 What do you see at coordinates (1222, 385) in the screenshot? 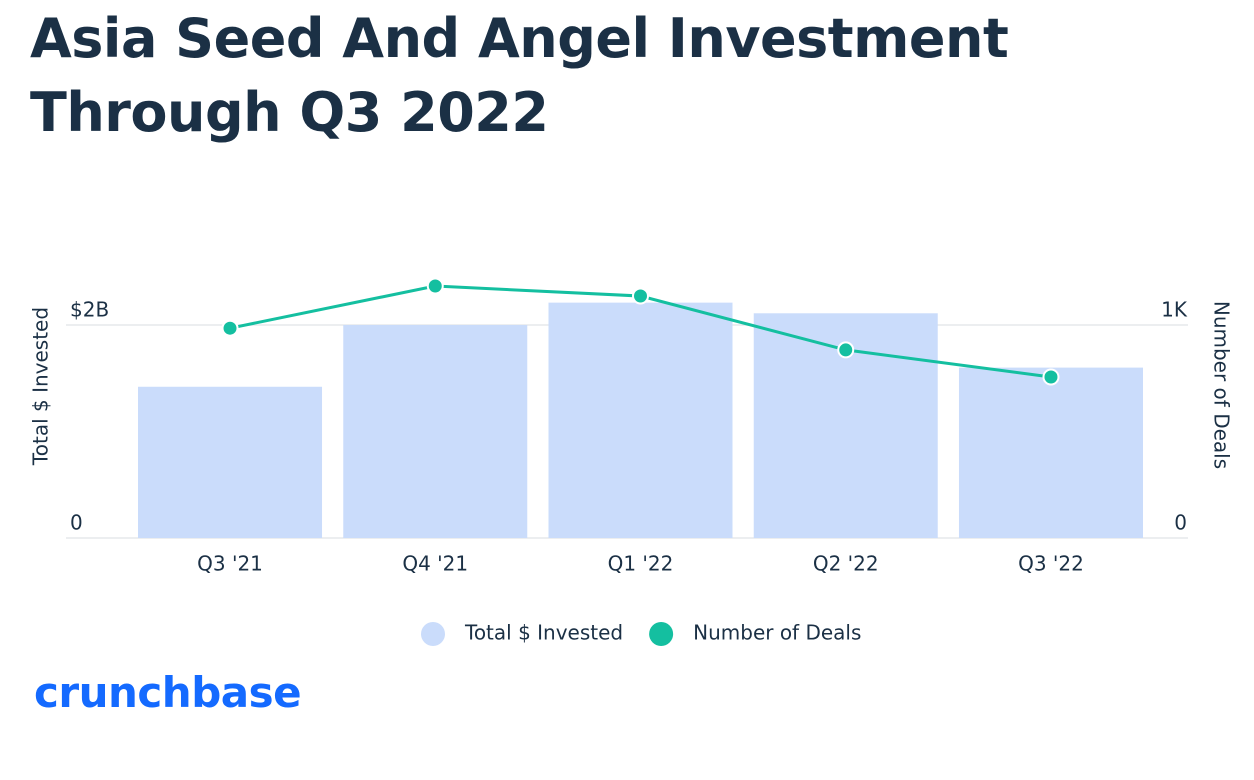
I see `y2-axis-label: Number of Deals` at bounding box center [1222, 385].